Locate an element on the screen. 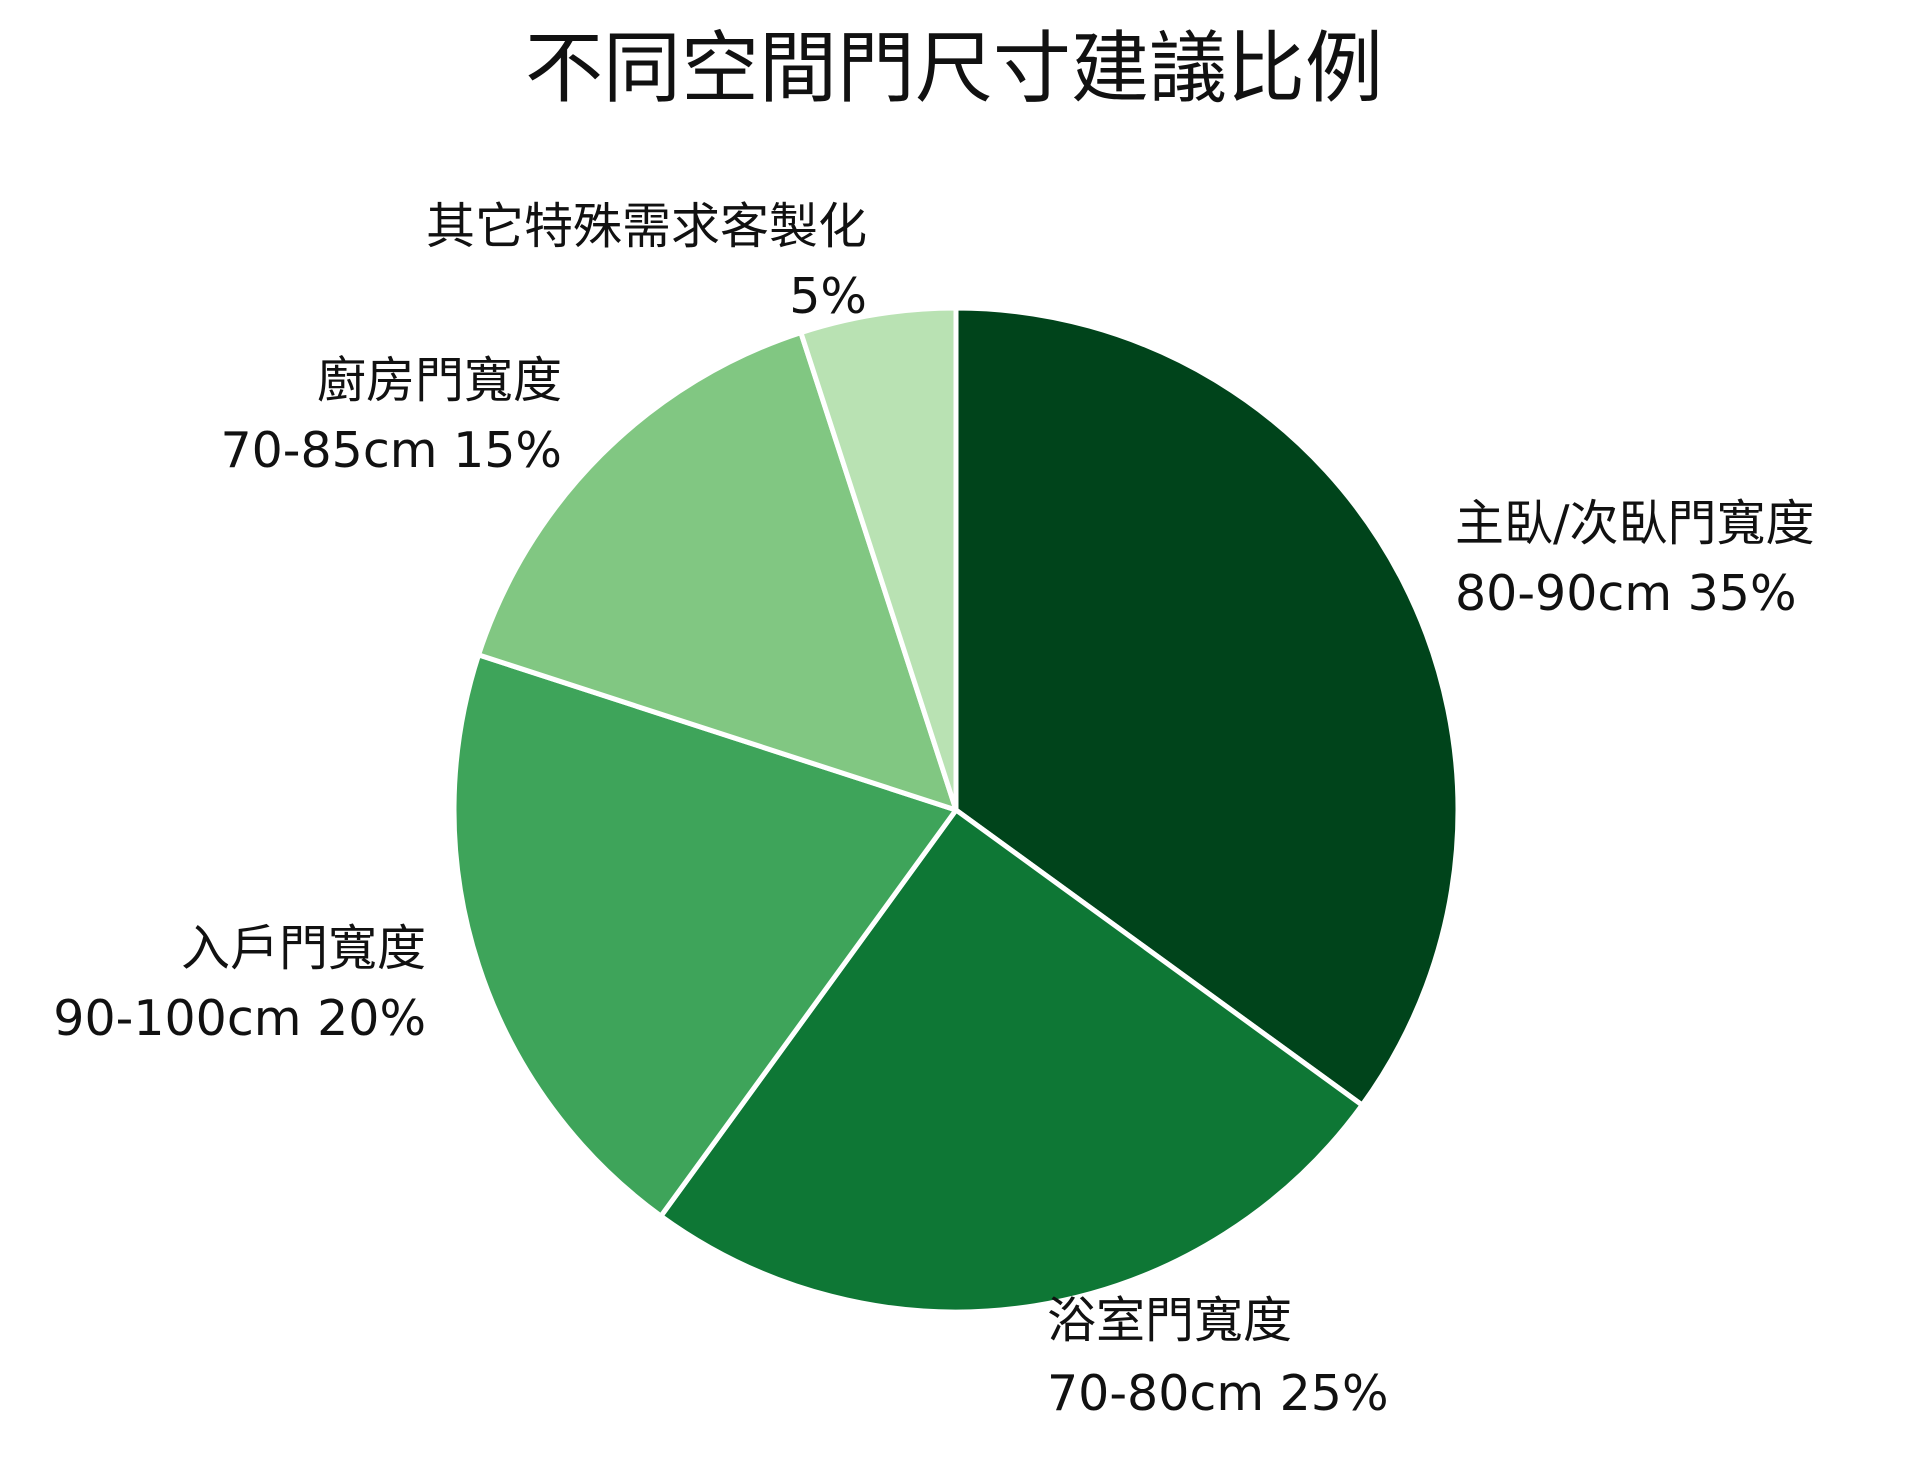  slice-label-value: 90-100cm 20% is located at coordinates (239, 1018).